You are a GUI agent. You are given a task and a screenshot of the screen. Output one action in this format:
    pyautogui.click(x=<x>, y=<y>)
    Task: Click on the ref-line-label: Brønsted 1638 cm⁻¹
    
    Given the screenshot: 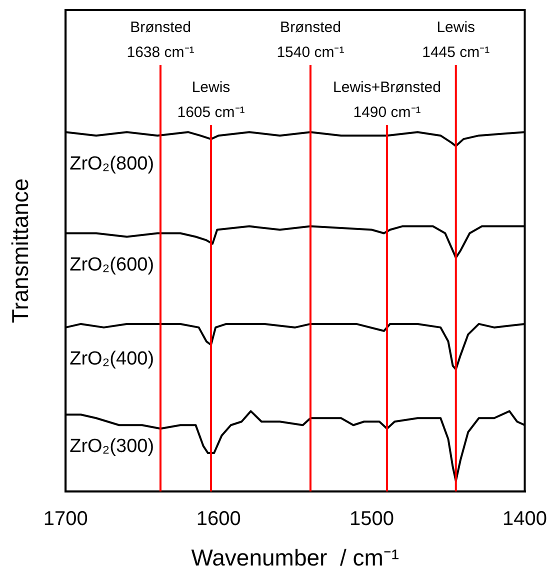 What is the action you would take?
    pyautogui.click(x=160, y=40)
    